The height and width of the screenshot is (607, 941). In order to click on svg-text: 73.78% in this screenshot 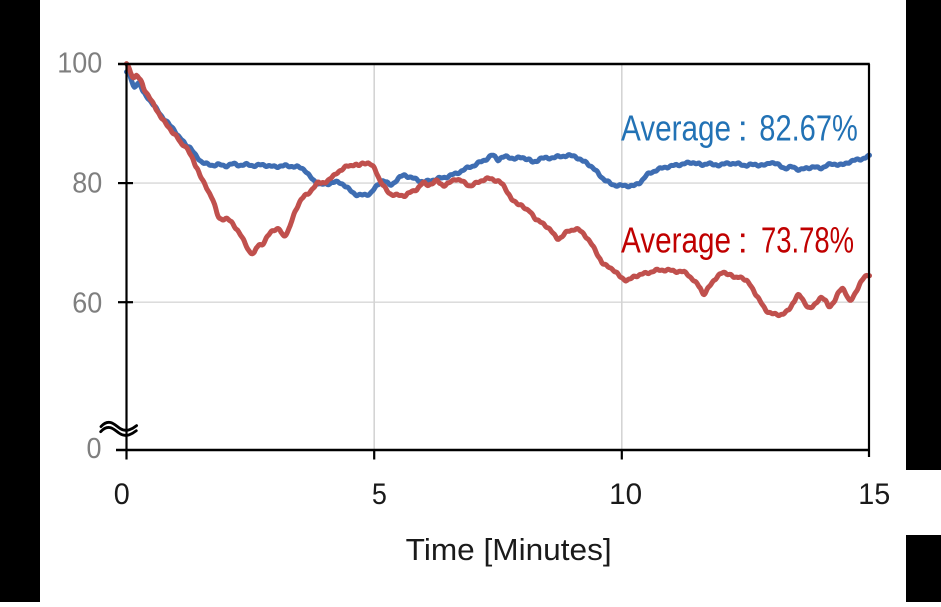, I will do `click(807, 240)`.